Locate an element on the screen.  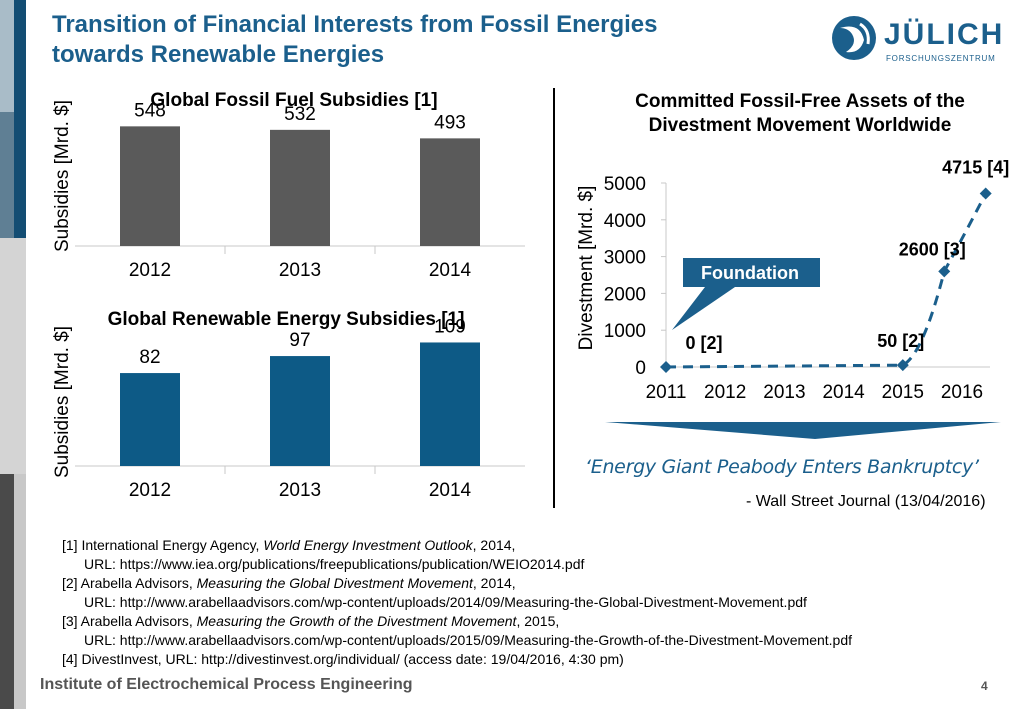
foundation-callout-label: Foundation is located at coordinates (750, 273).